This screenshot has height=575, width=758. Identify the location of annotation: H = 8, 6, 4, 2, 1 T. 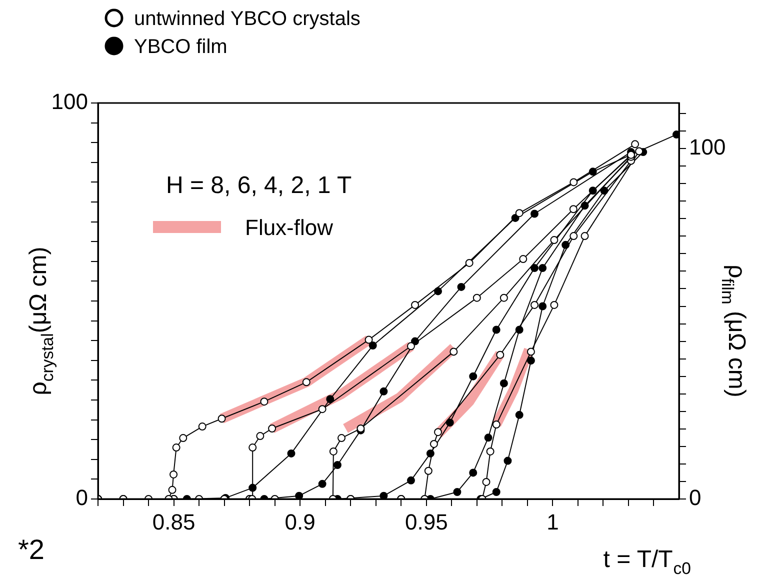
(259, 185).